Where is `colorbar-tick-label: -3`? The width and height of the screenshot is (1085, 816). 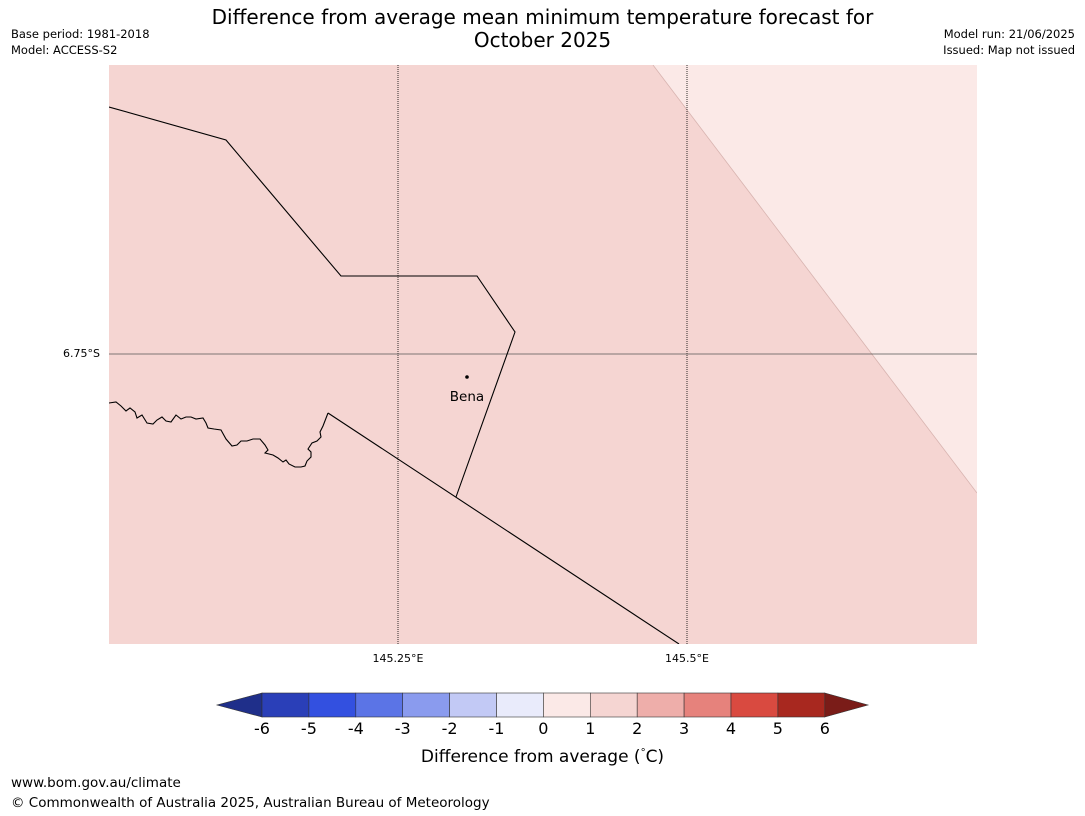 colorbar-tick-label: -3 is located at coordinates (402, 728).